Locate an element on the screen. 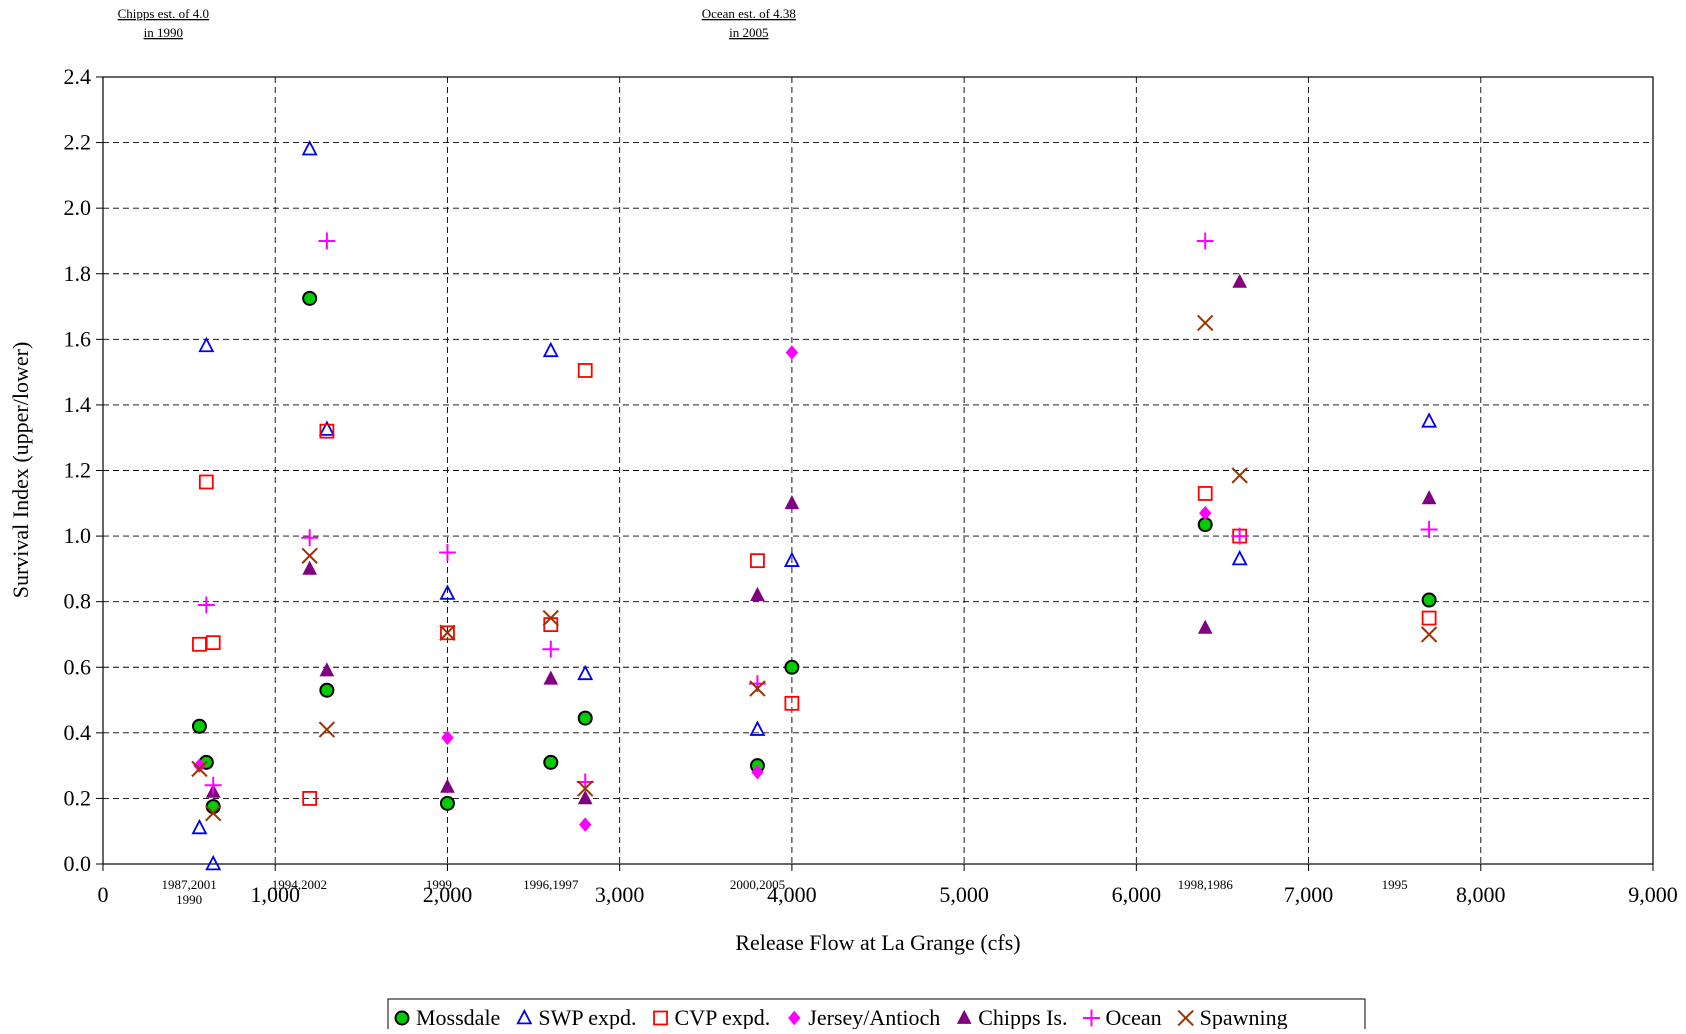  x-tick-label: 2,000 is located at coordinates (448, 894).